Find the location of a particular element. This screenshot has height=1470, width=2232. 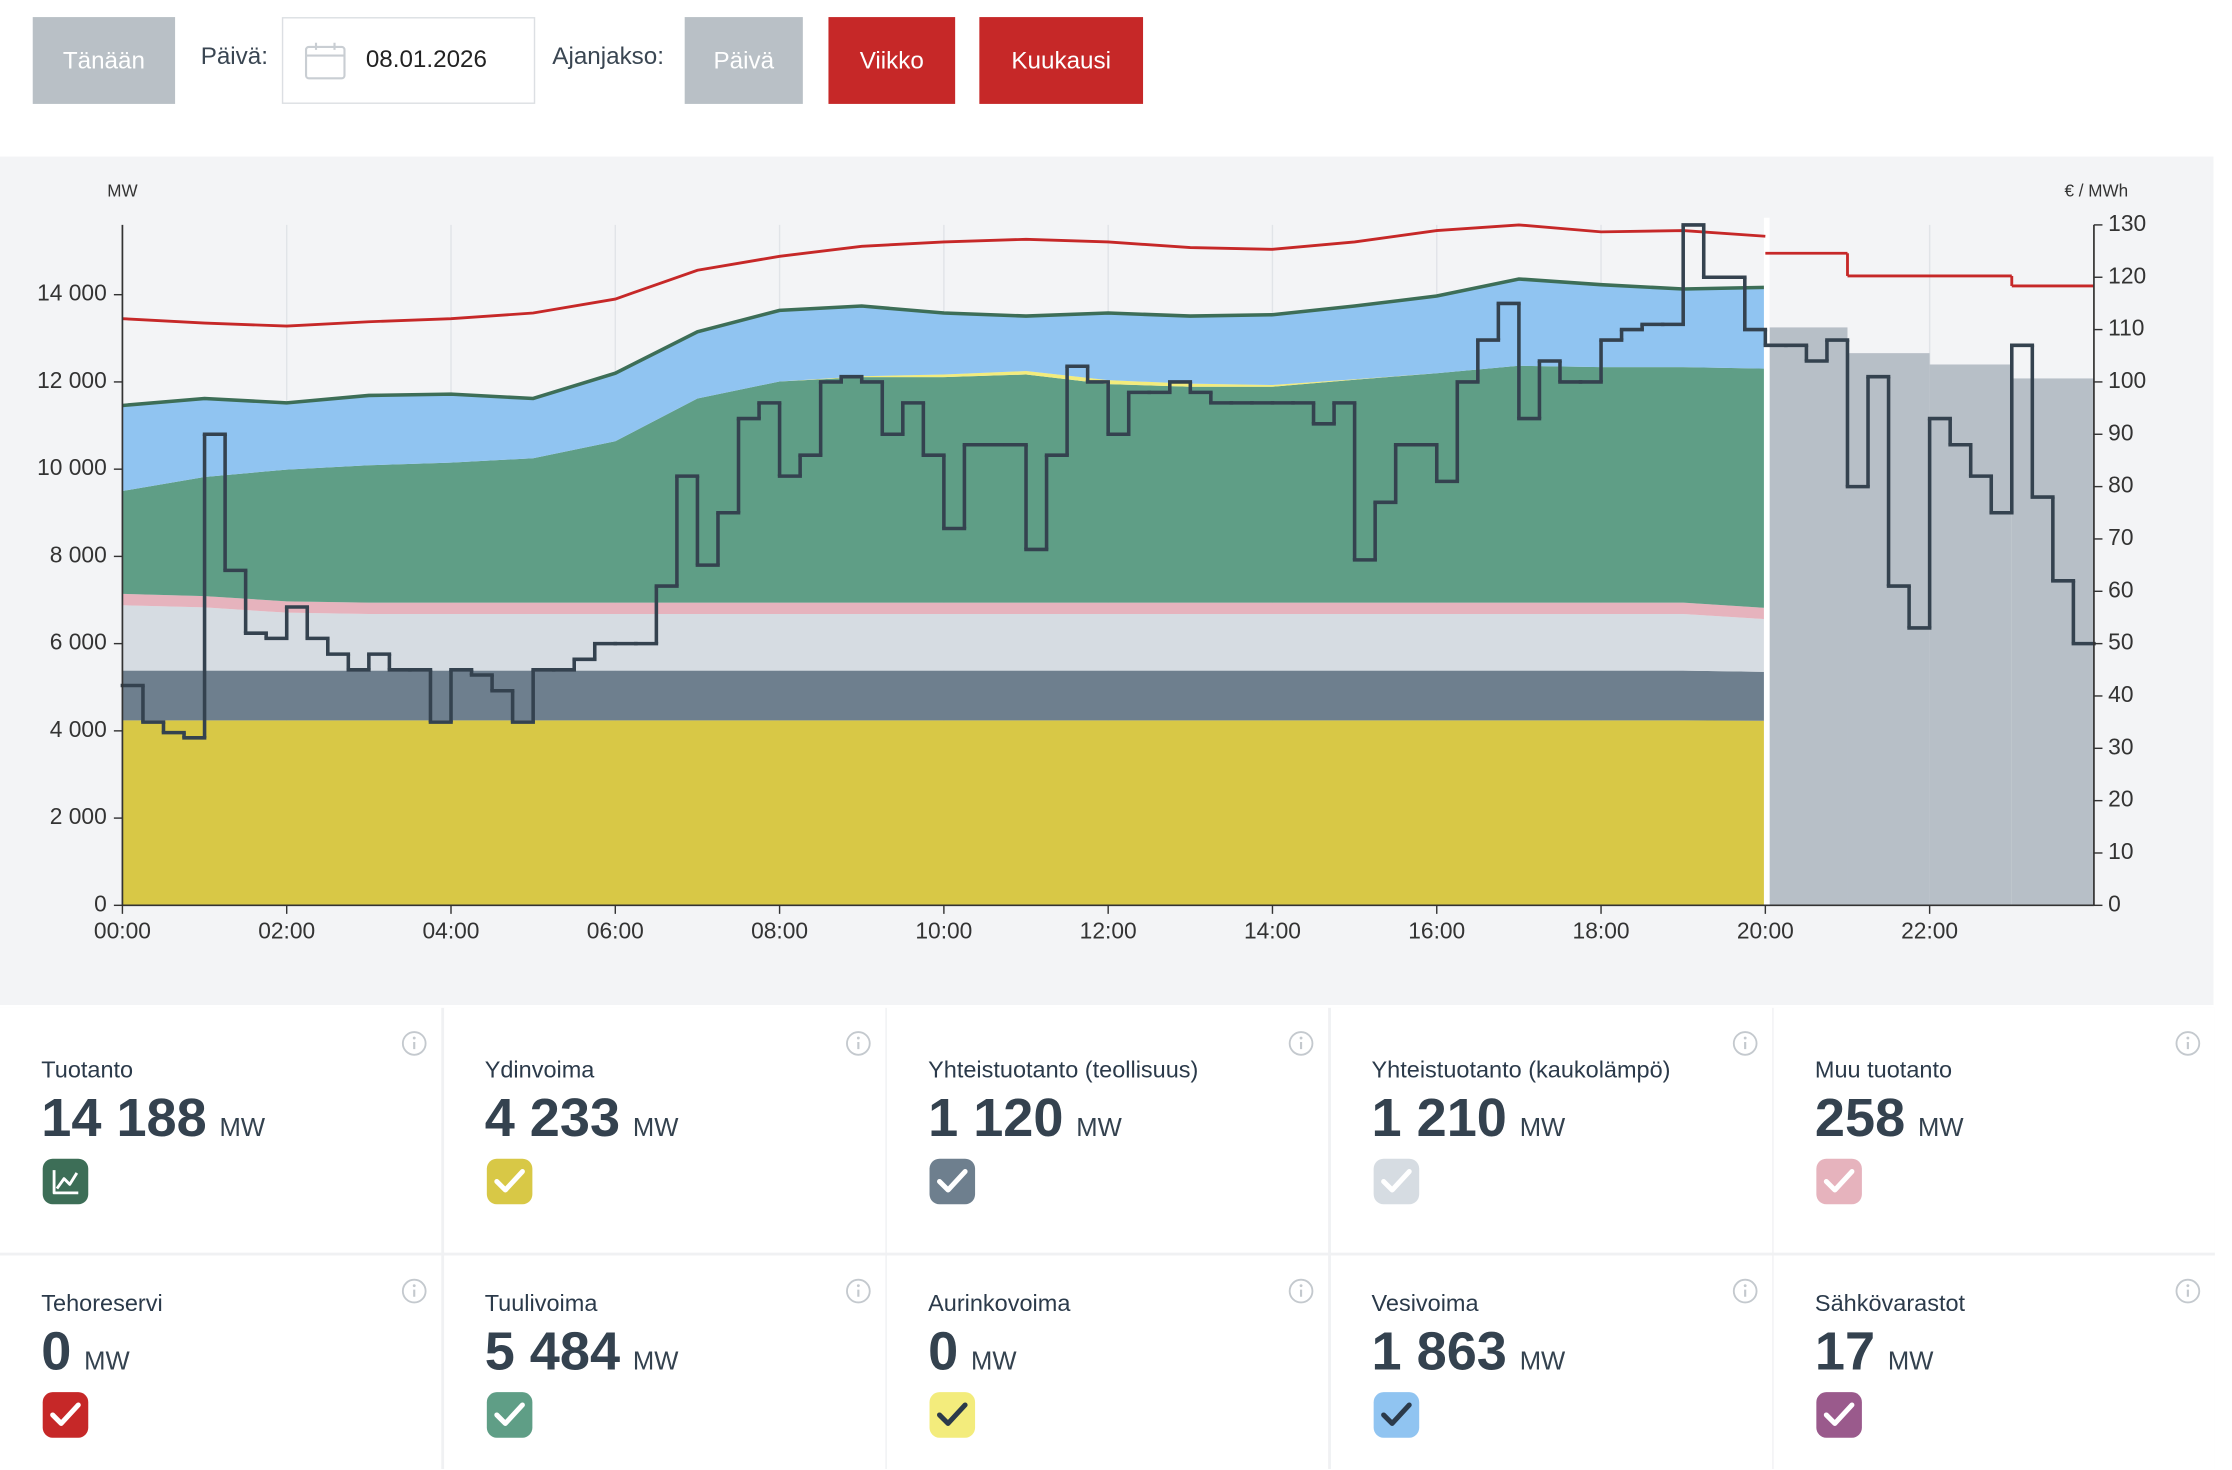

y2-tick-label: 30 is located at coordinates (2120, 746).